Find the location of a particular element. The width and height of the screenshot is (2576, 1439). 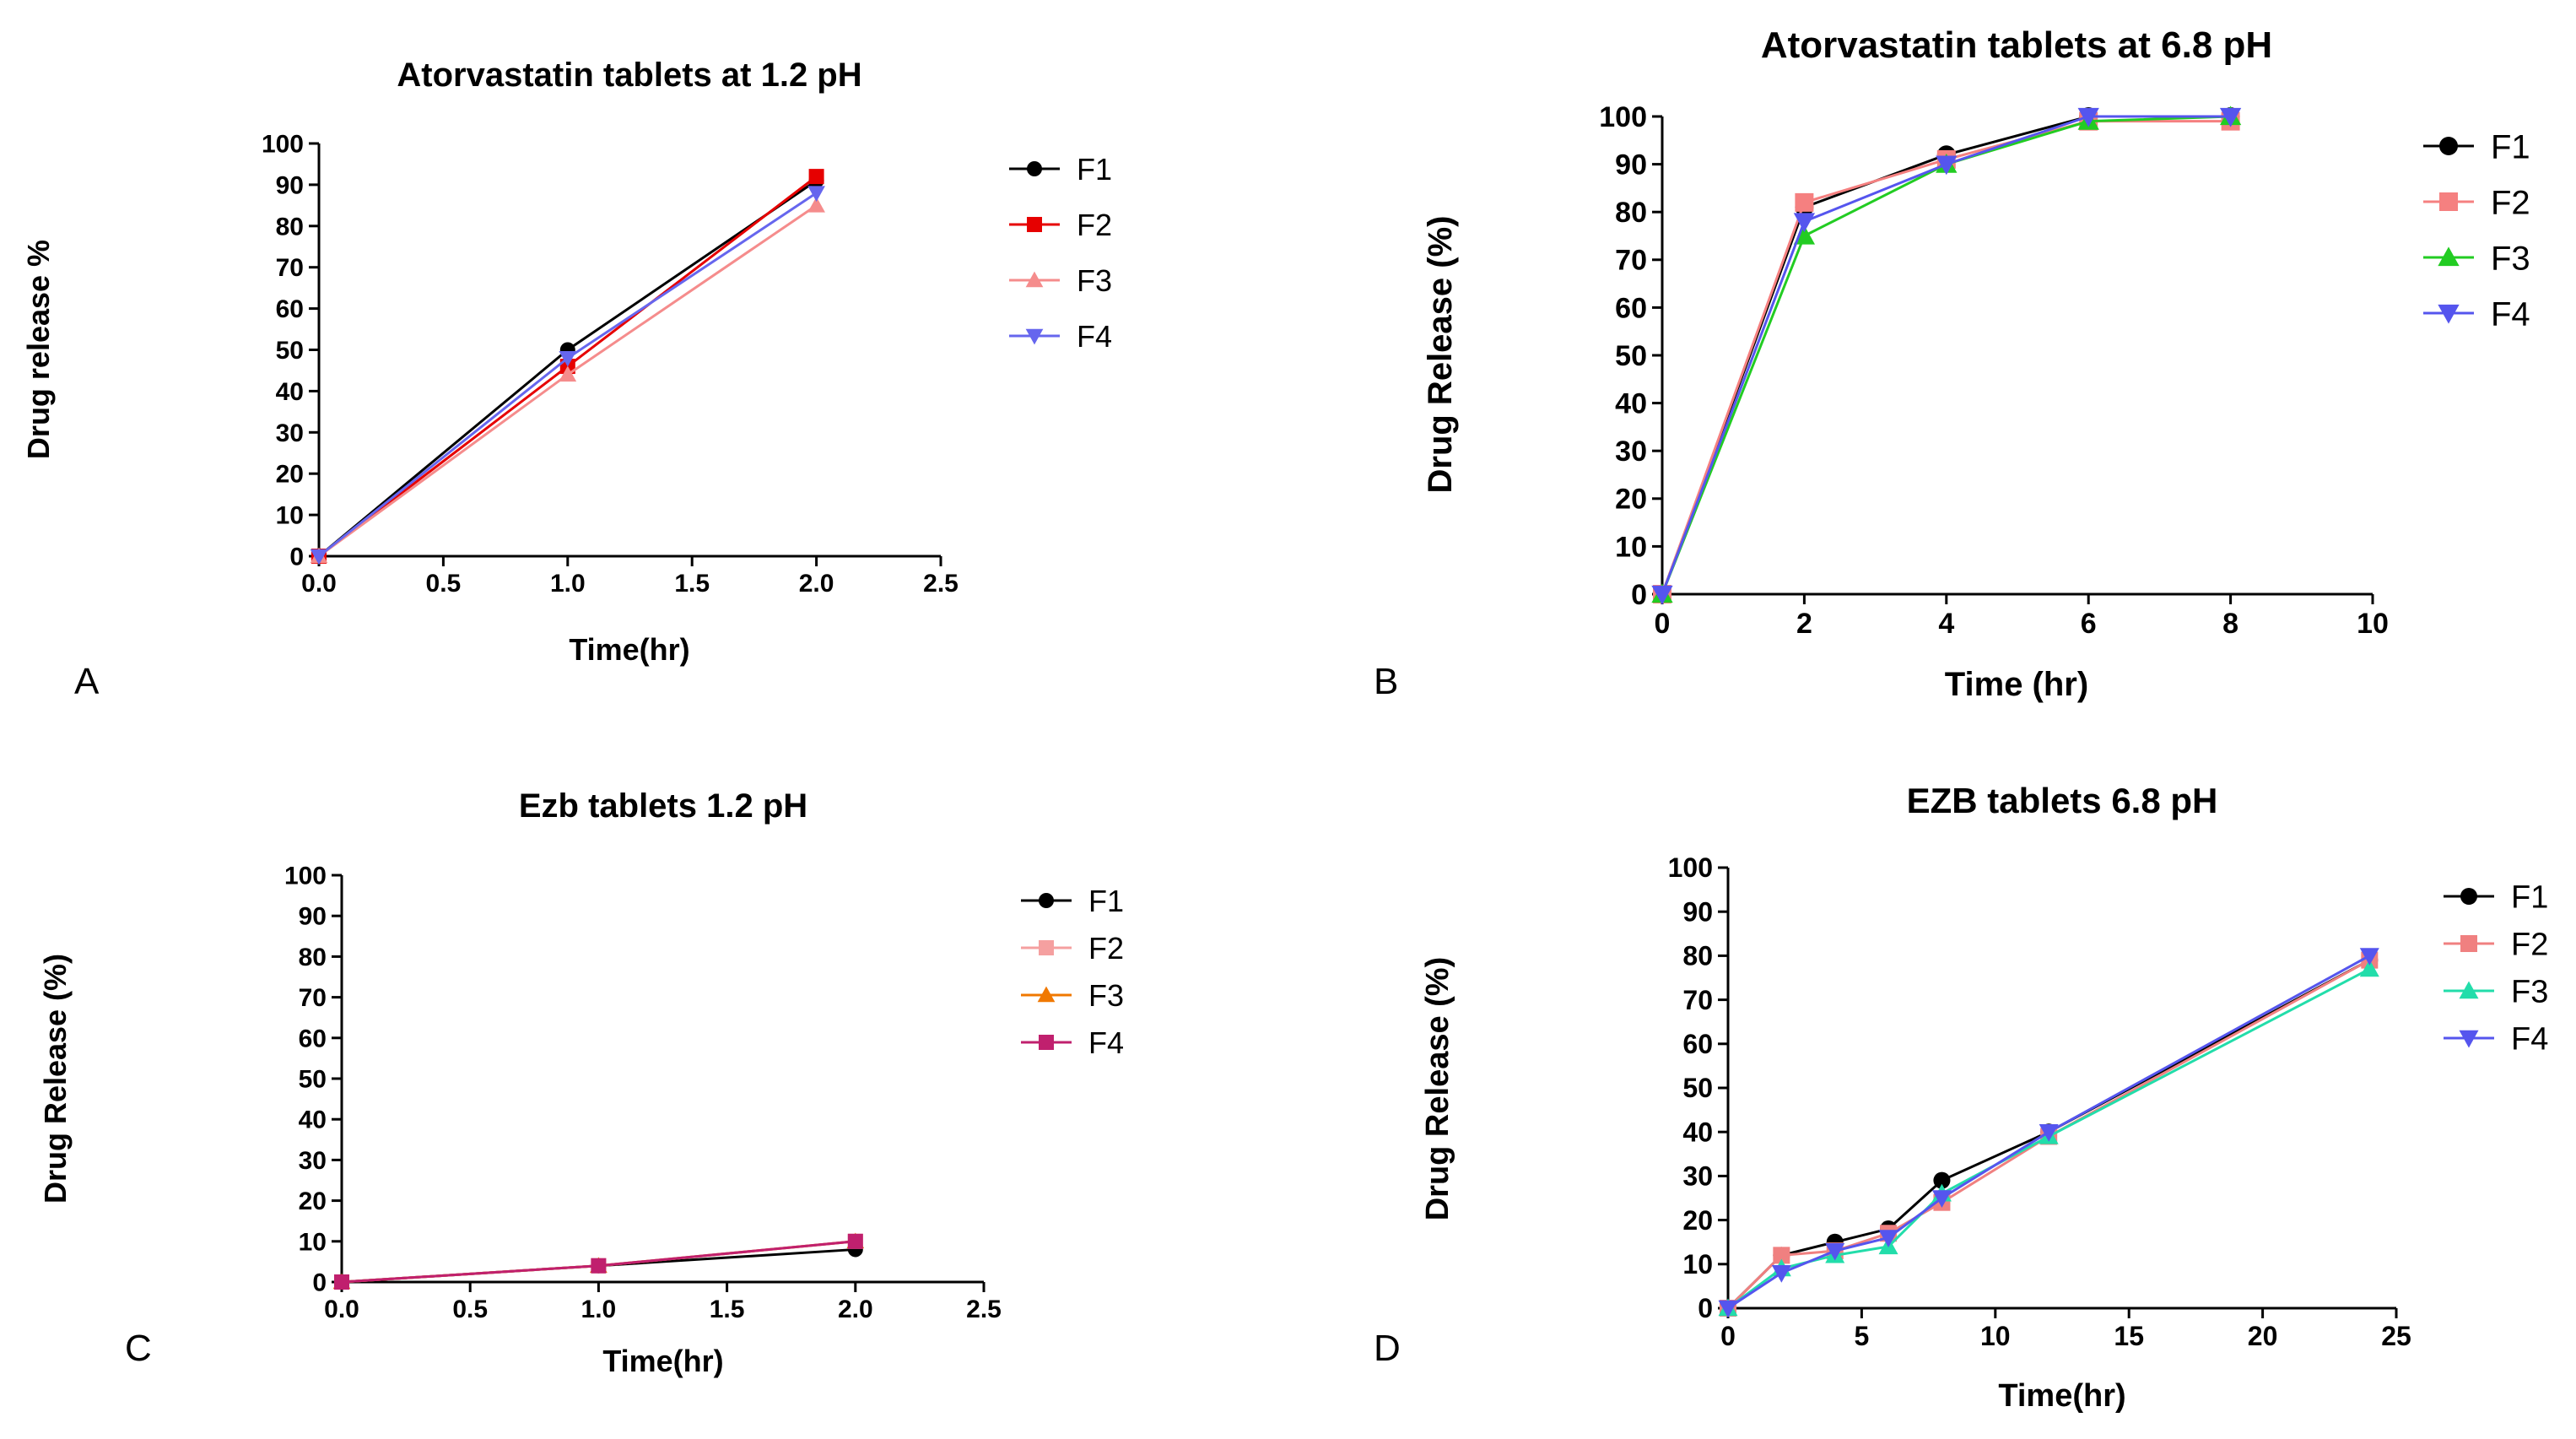

chart-c-x-axis-label: Time(hr) is located at coordinates (662, 1361).